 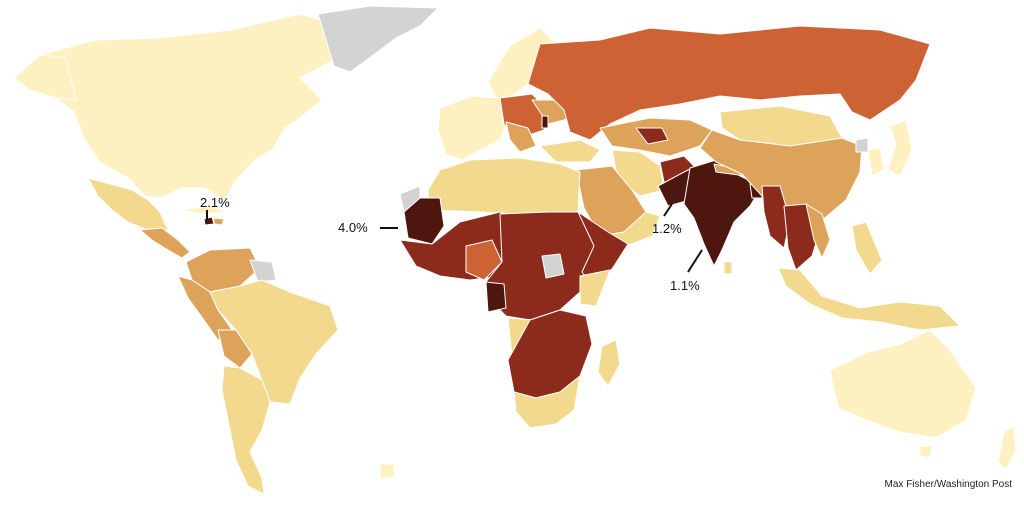 I want to click on region-north-america, so click(x=184, y=107).